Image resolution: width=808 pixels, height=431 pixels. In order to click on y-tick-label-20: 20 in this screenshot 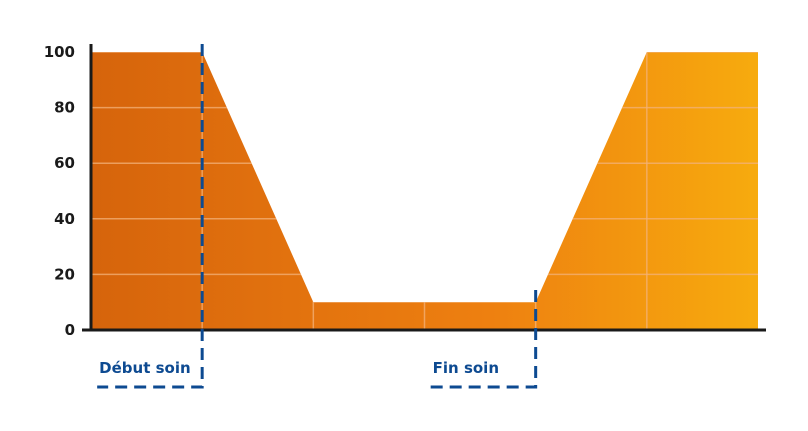, I will do `click(64, 274)`.